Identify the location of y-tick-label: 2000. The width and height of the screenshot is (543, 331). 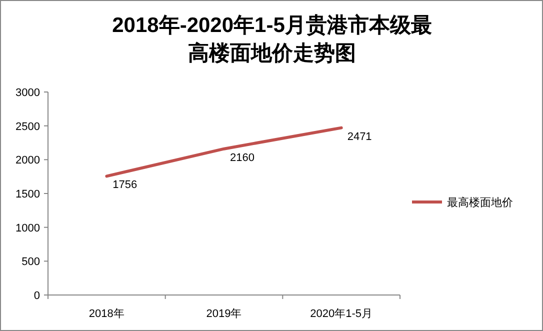
(28, 160).